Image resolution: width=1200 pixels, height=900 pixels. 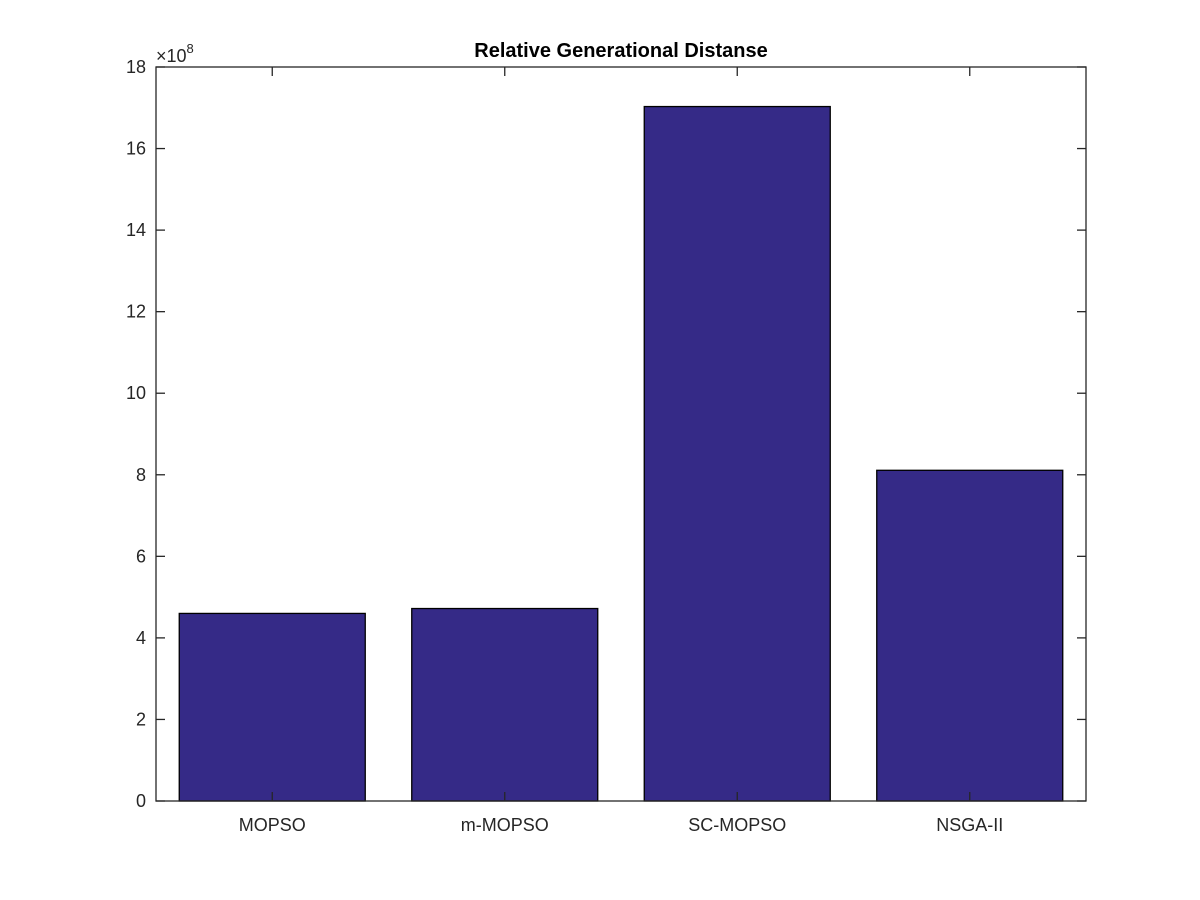 What do you see at coordinates (970, 635) in the screenshot?
I see `bar-nsga-ii` at bounding box center [970, 635].